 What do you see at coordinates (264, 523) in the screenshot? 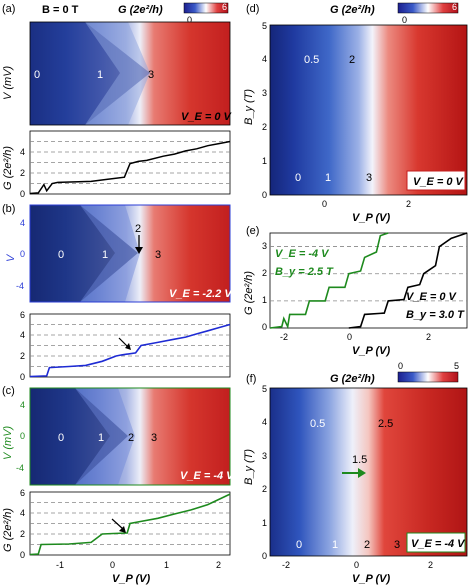
I see `ytick-f-1: 1` at bounding box center [264, 523].